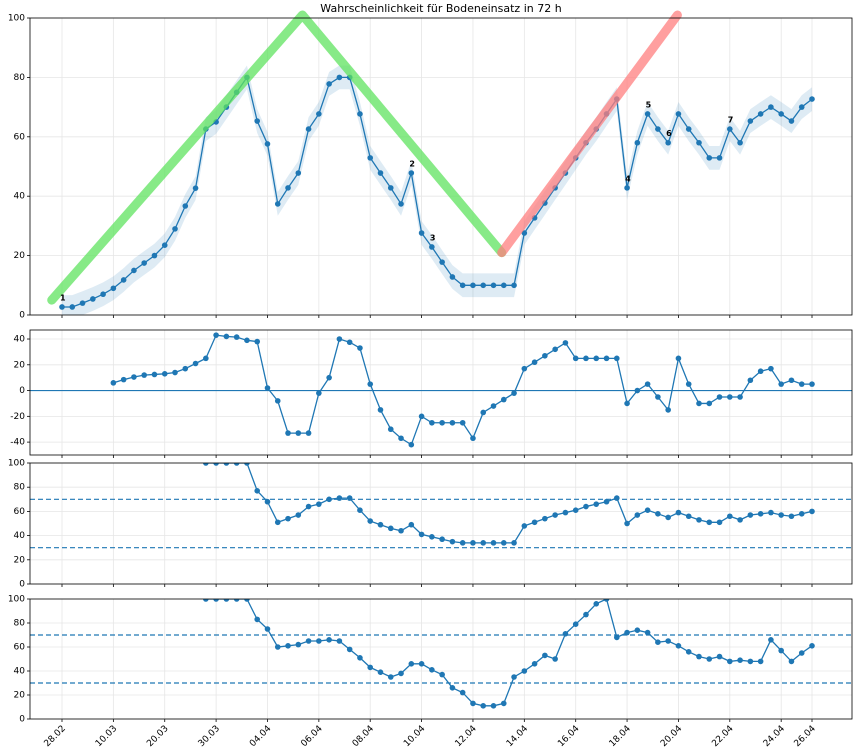  What do you see at coordinates (414, 736) in the screenshot?
I see `x-tick-label: 10.04` at bounding box center [414, 736].